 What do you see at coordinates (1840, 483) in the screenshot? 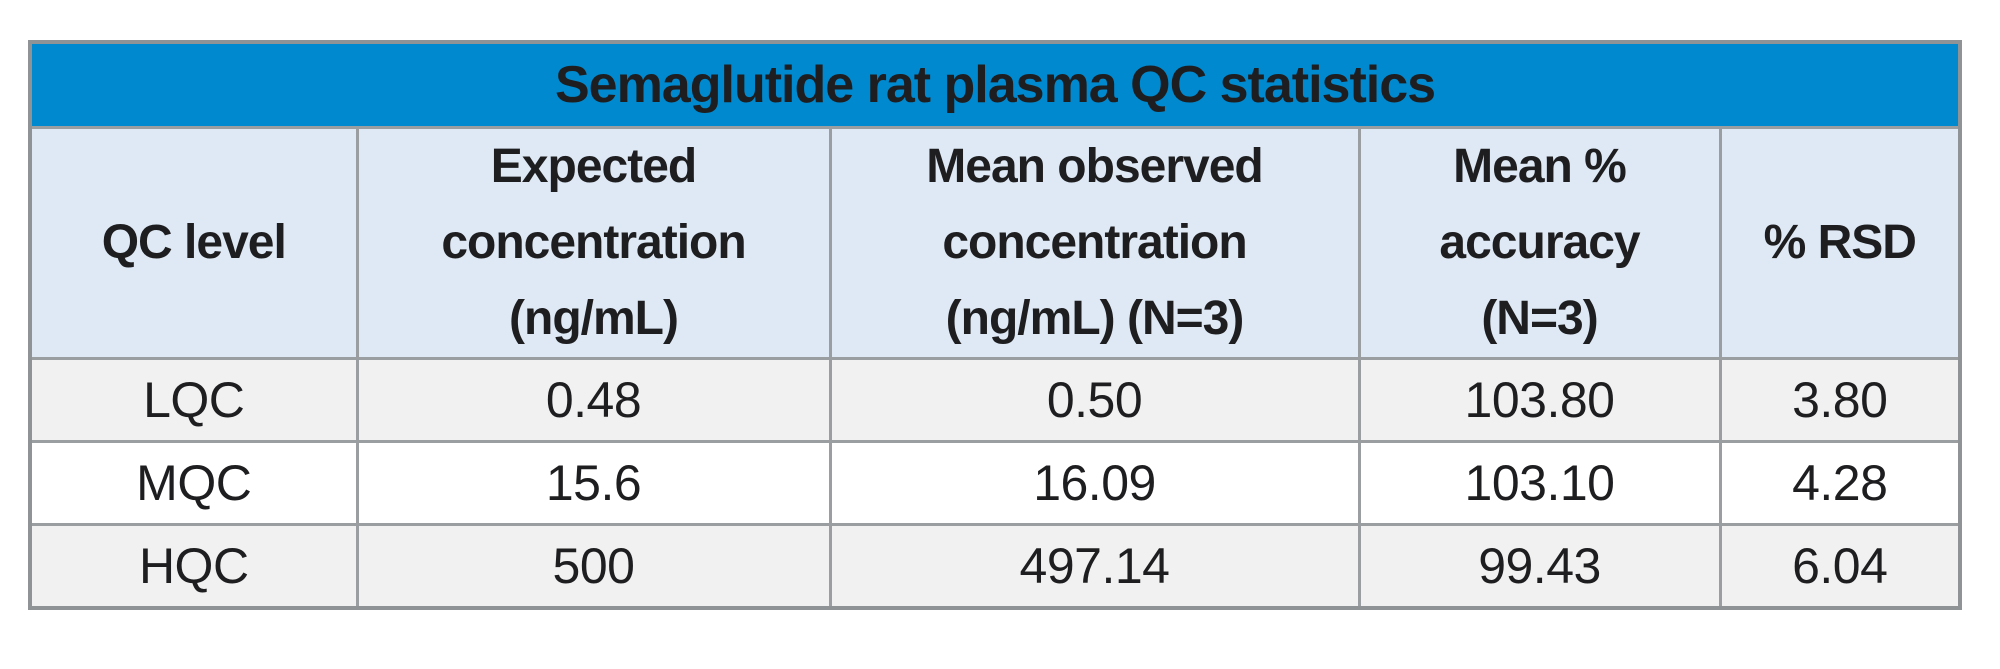
I see `rsd-cell: 4.28` at bounding box center [1840, 483].